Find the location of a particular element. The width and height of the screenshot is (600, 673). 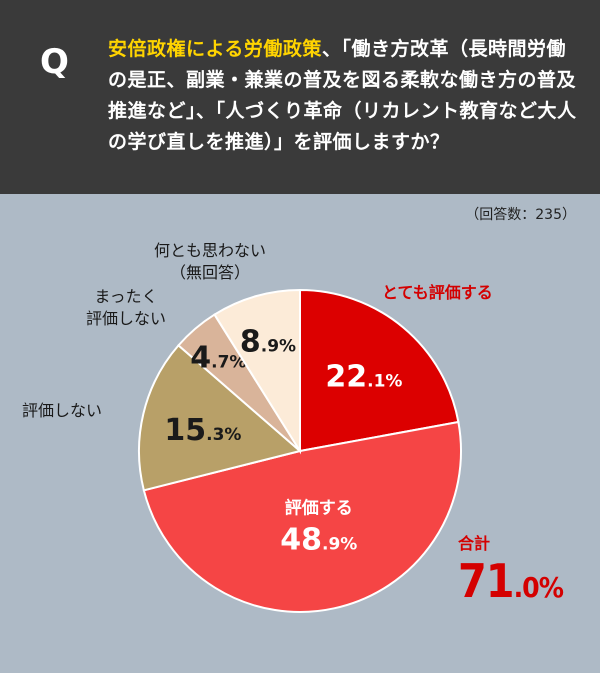

pie-value-very-negative: 4.7% is located at coordinates (218, 358).